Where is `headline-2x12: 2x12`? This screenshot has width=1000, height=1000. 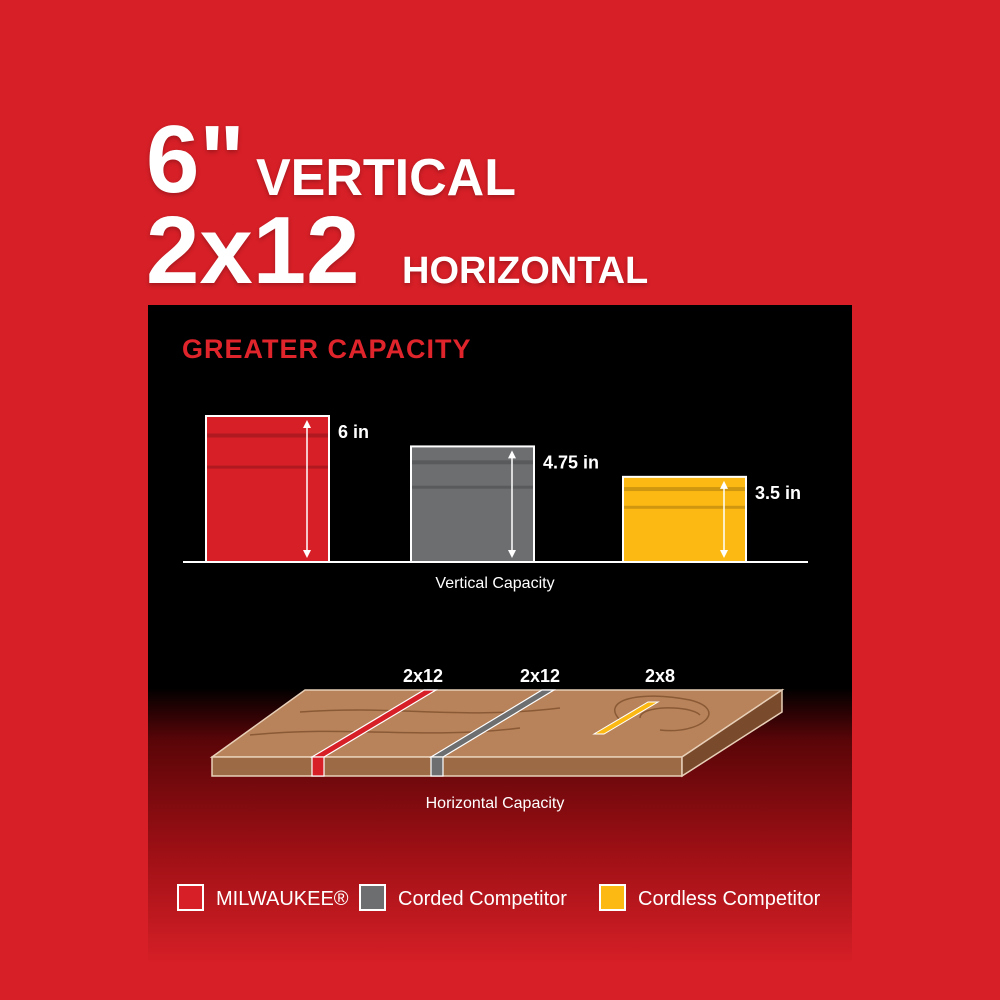
headline-2x12: 2x12 is located at coordinates (253, 250).